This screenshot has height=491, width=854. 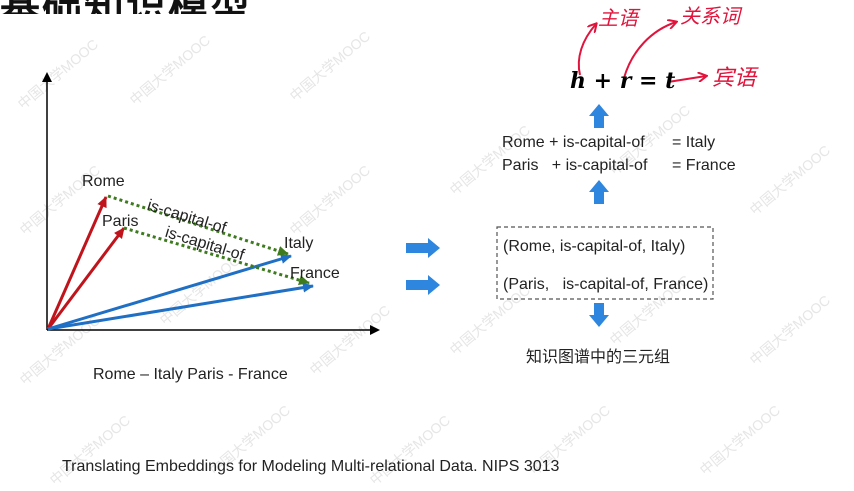 I want to click on triple-rome: (Rome, is-capital-of, Italy), so click(x=594, y=246).